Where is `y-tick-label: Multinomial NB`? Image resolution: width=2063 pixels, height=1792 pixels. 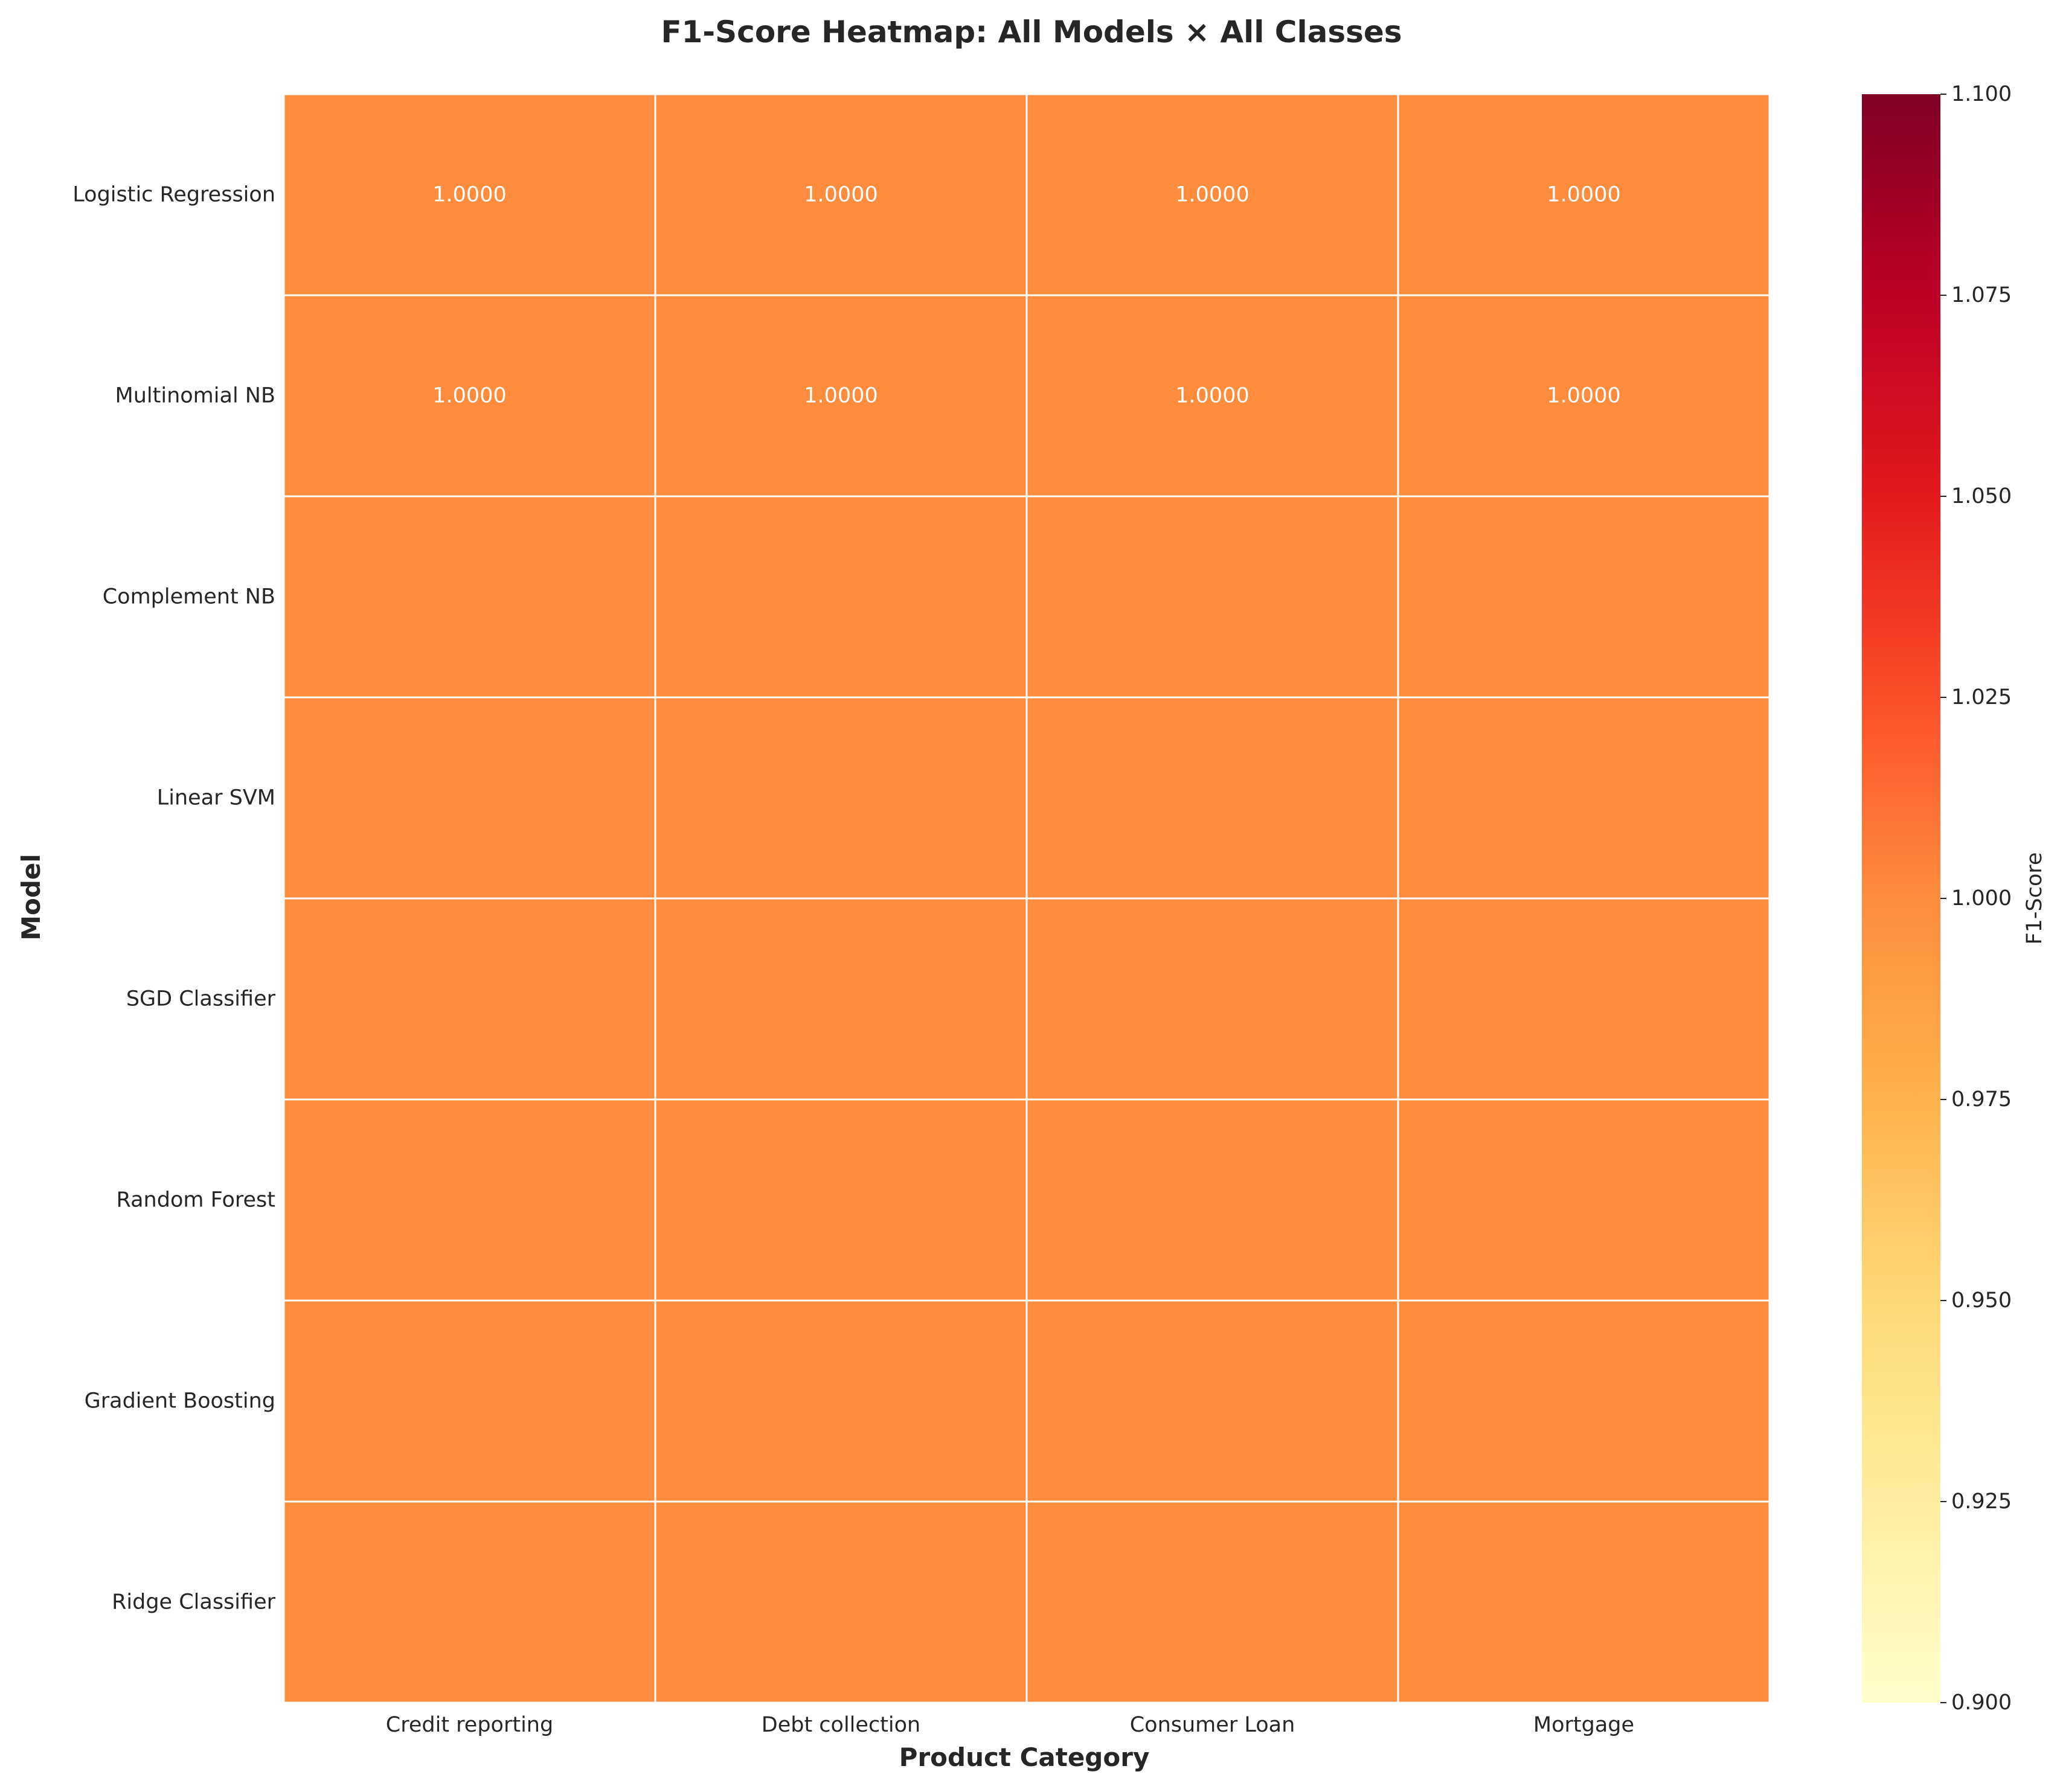
y-tick-label: Multinomial NB is located at coordinates (195, 396).